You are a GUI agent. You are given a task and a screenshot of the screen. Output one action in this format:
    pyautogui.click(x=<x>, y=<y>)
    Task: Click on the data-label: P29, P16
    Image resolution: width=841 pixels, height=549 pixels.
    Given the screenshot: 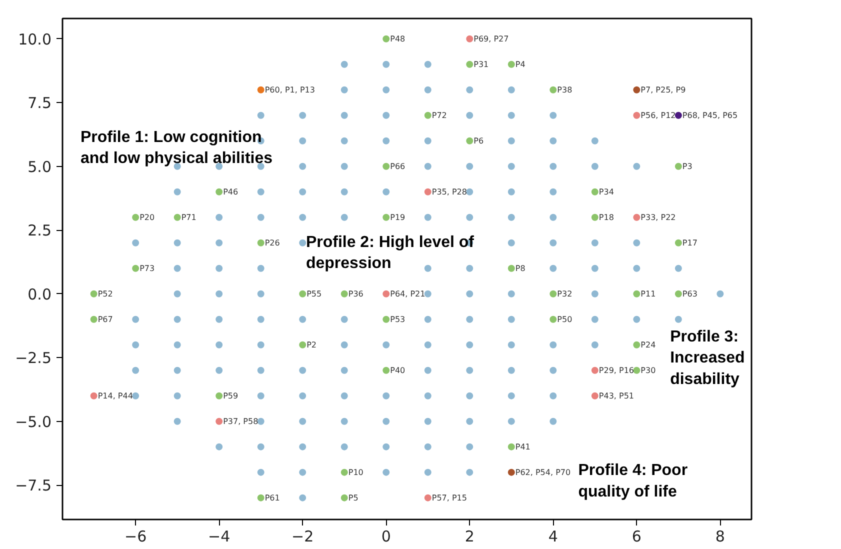 What is the action you would take?
    pyautogui.click(x=616, y=370)
    